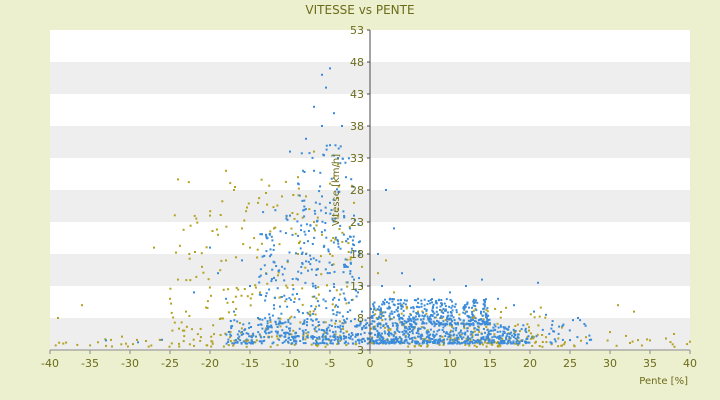 The width and height of the screenshot is (720, 400). Describe the element at coordinates (130, 363) in the screenshot. I see `x-tick-label: -30` at that location.